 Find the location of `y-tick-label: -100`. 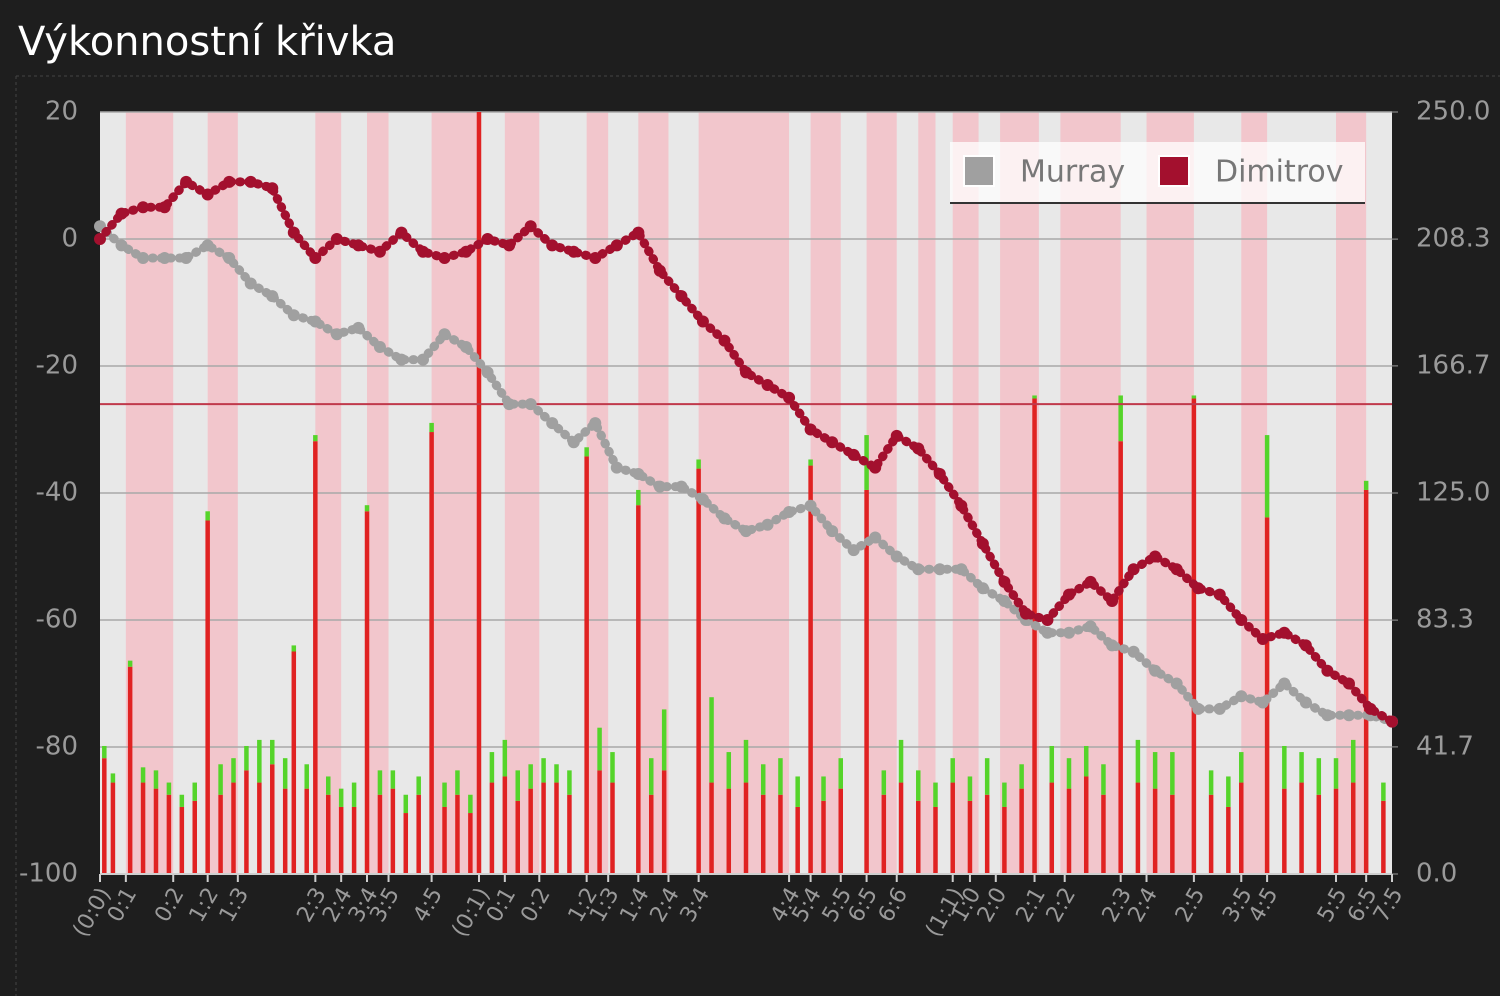

y-tick-label: -100 is located at coordinates (48, 874).